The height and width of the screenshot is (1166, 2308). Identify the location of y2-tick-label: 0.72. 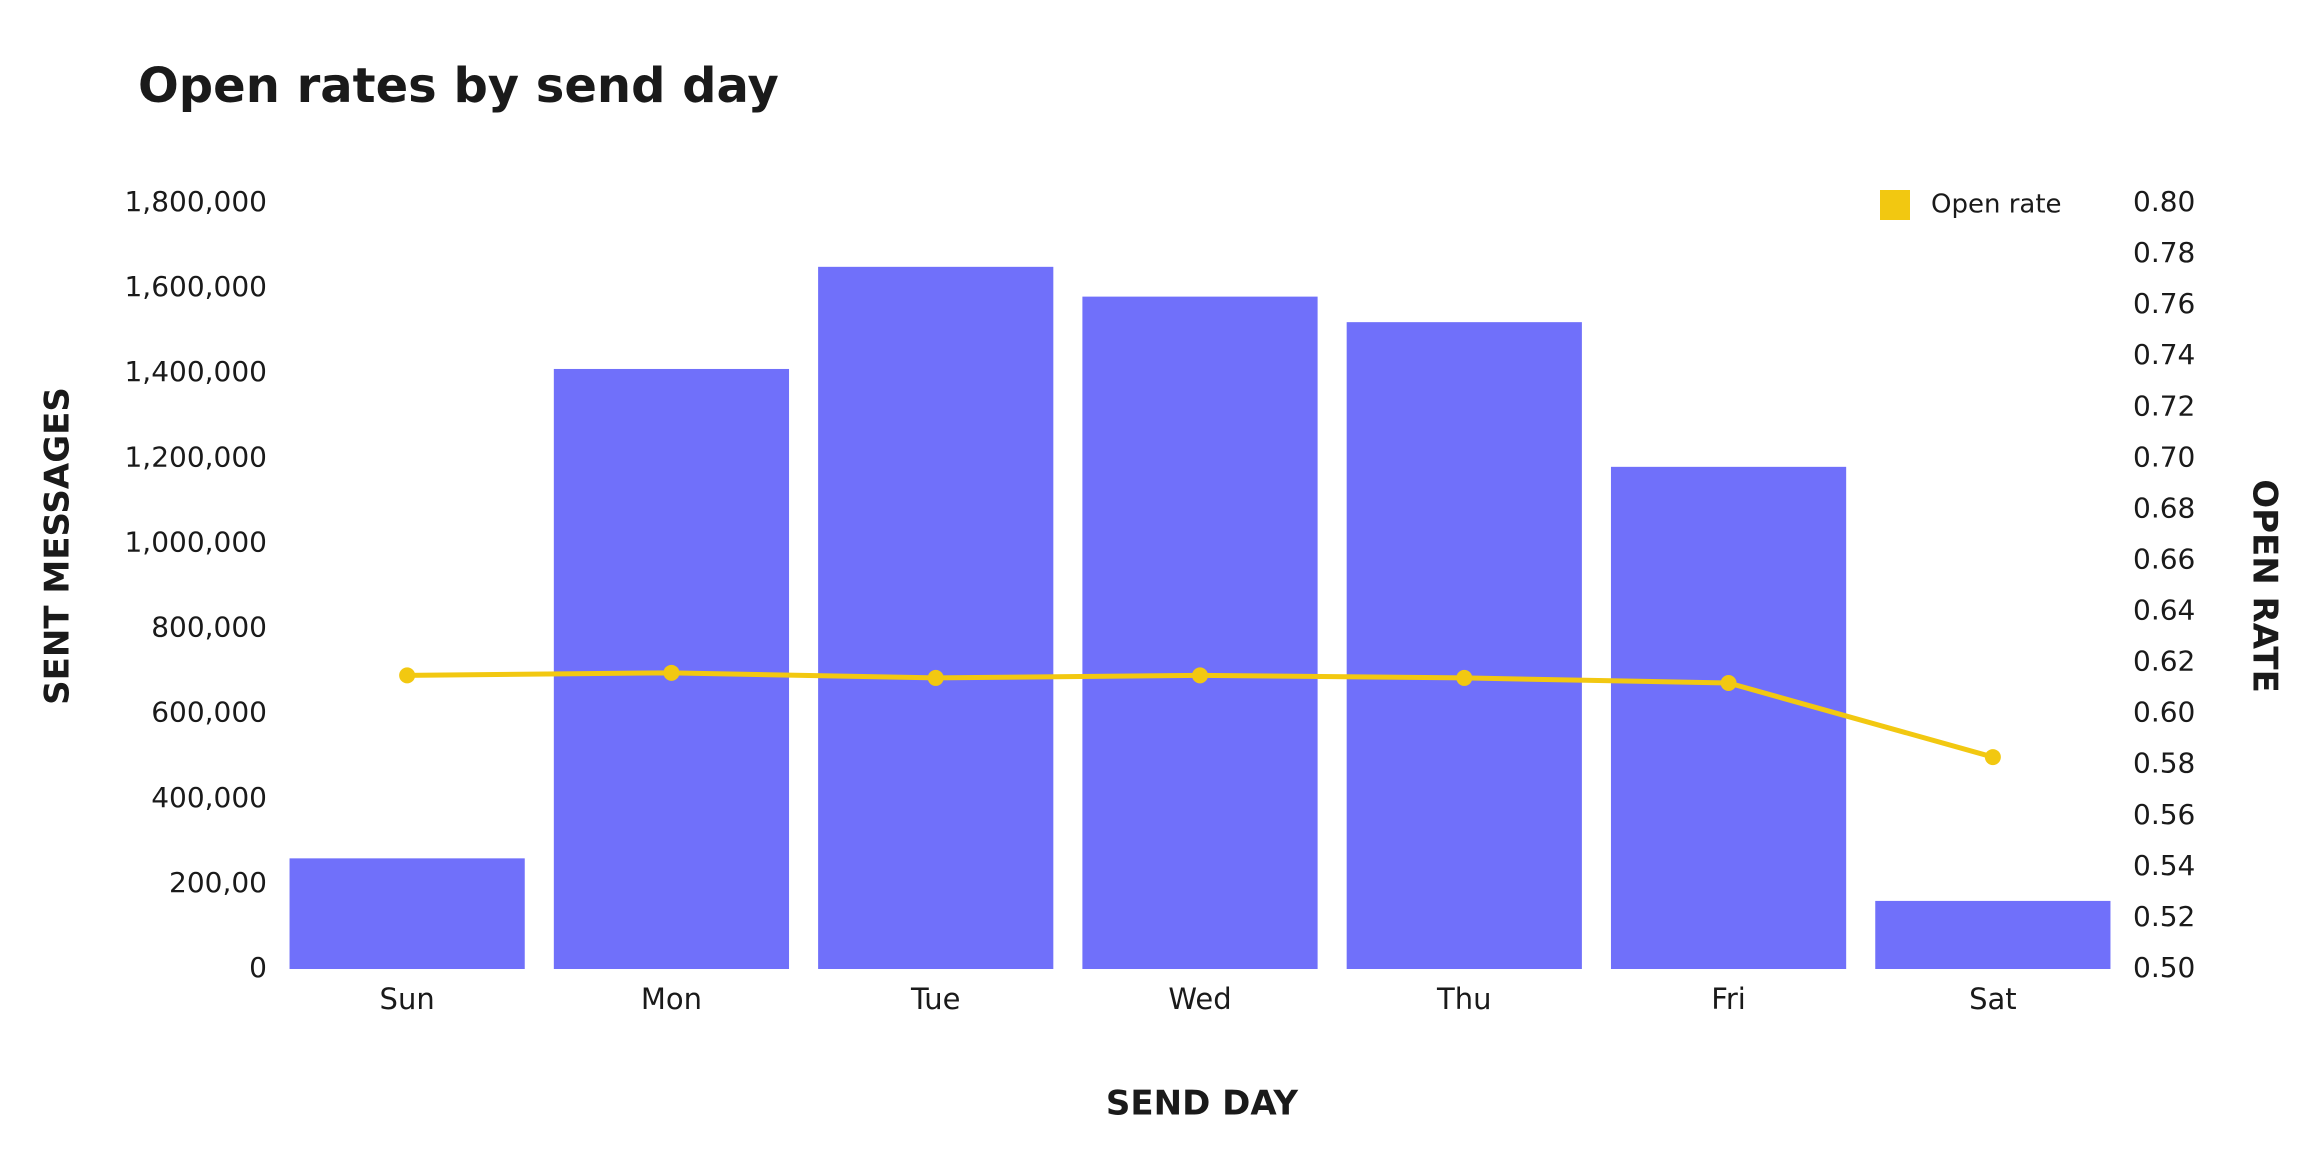
(2164, 405).